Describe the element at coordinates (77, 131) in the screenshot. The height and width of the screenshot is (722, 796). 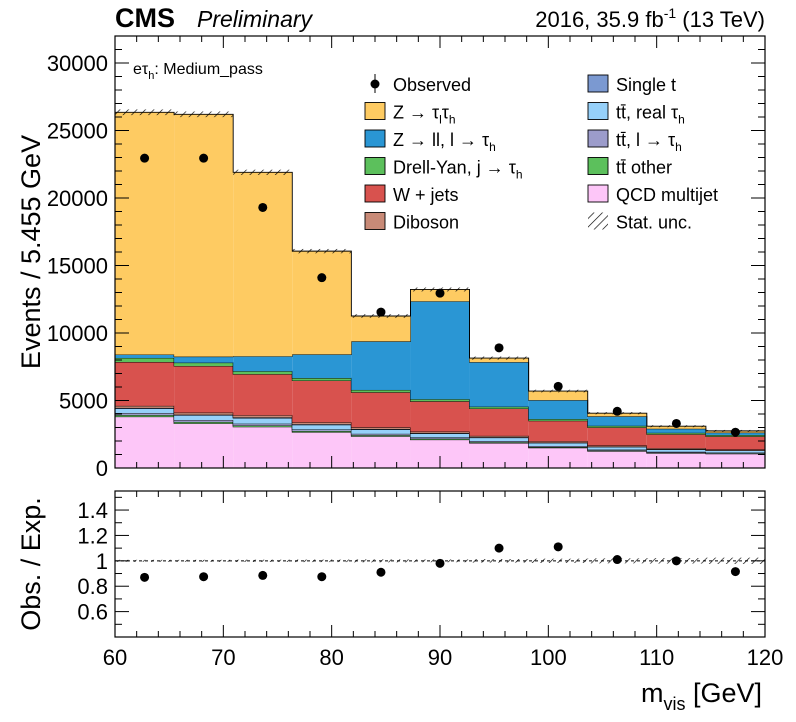
I see `y-tick-label: 25000` at that location.